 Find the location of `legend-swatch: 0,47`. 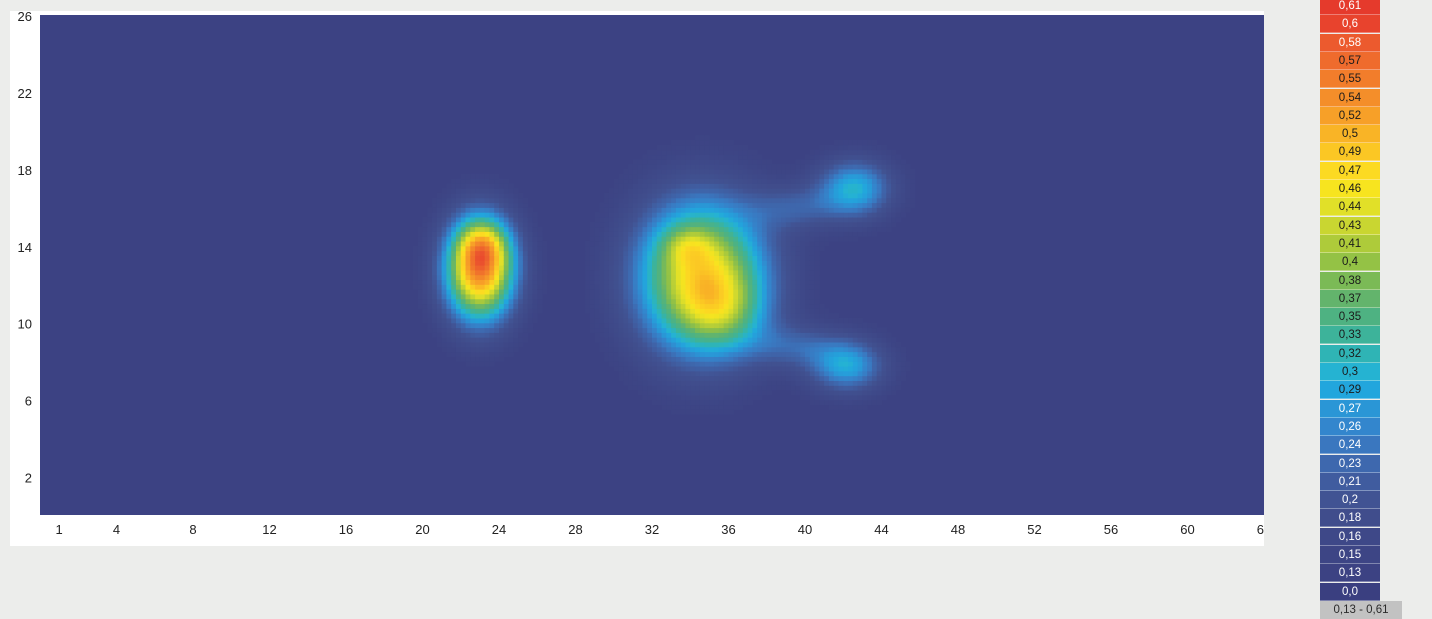

legend-swatch: 0,47 is located at coordinates (1350, 170).